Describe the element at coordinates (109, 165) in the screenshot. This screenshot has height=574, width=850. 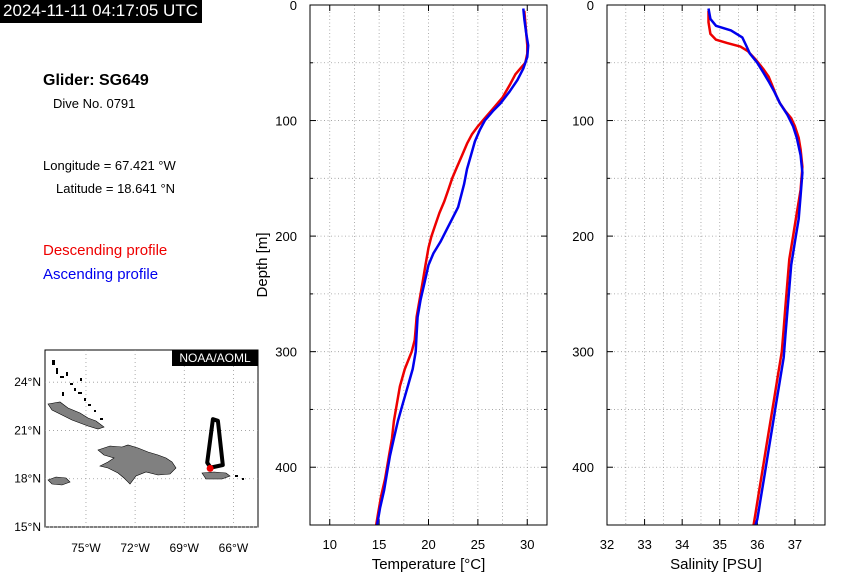
I see `longitude-readout: Longitude = 67.421 °W` at that location.